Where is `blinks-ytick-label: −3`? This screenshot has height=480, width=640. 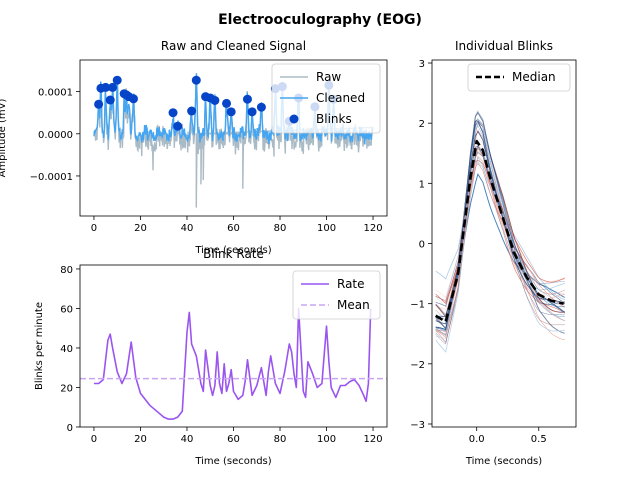
blinks-ytick-label: −3 is located at coordinates (417, 425).